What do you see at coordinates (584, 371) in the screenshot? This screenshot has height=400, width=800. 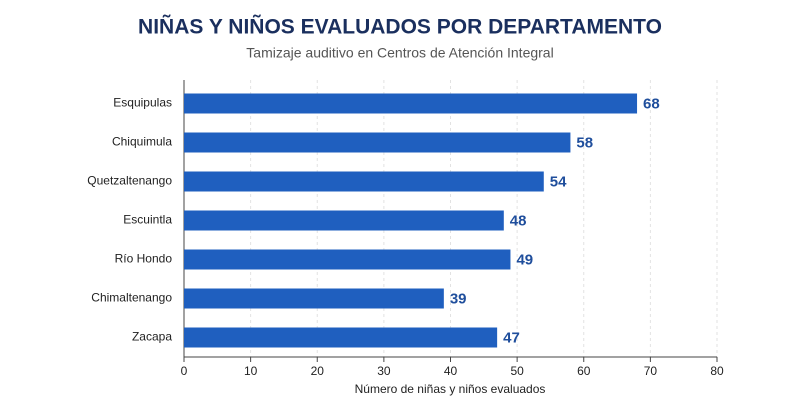 I see `x-tick-label: 60` at bounding box center [584, 371].